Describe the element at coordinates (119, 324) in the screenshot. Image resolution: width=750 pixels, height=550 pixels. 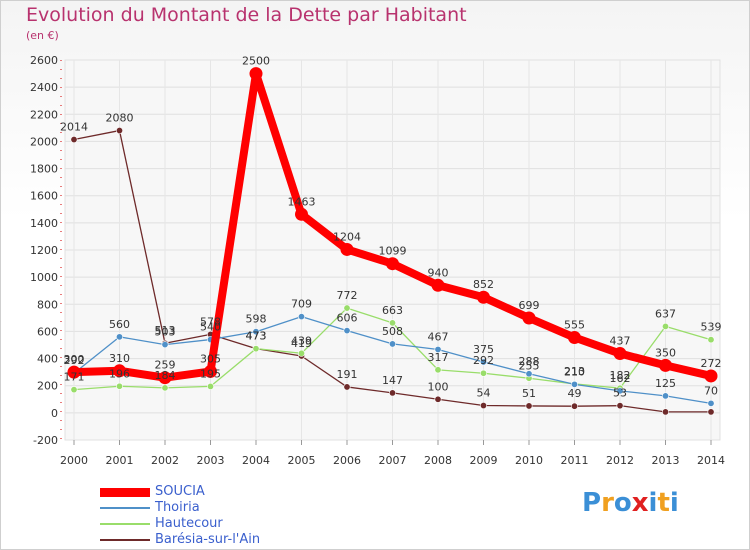
I see `data-label: 560` at that location.